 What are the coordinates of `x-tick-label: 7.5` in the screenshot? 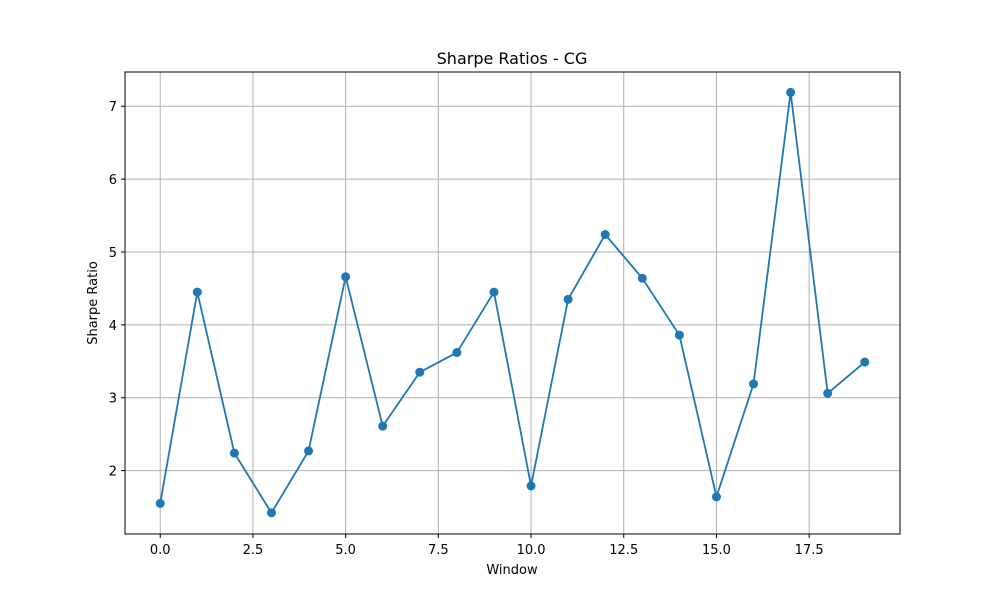 It's located at (438, 550).